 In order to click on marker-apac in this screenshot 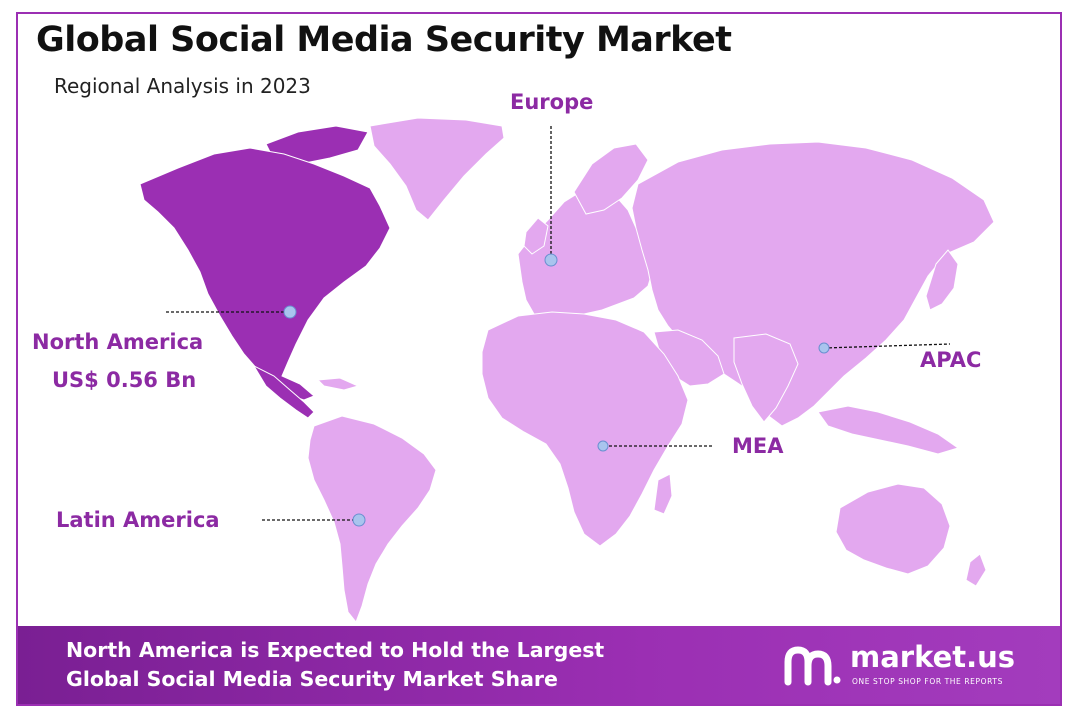, I will do `click(824, 348)`.